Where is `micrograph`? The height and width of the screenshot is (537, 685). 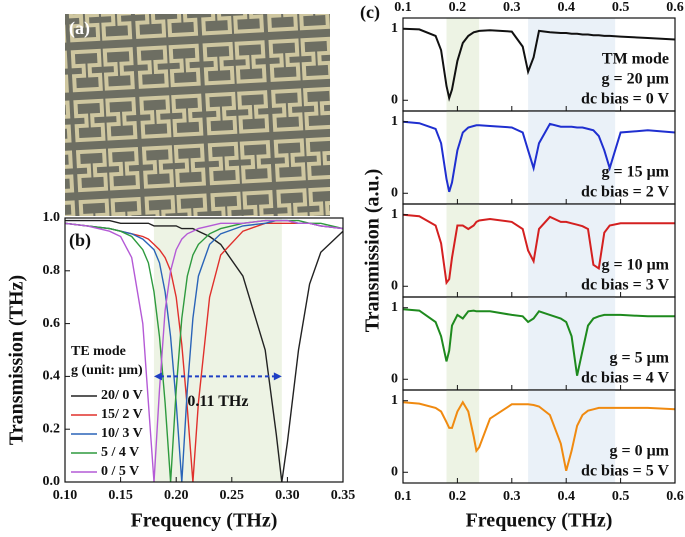
micrograph is located at coordinates (197, 115).